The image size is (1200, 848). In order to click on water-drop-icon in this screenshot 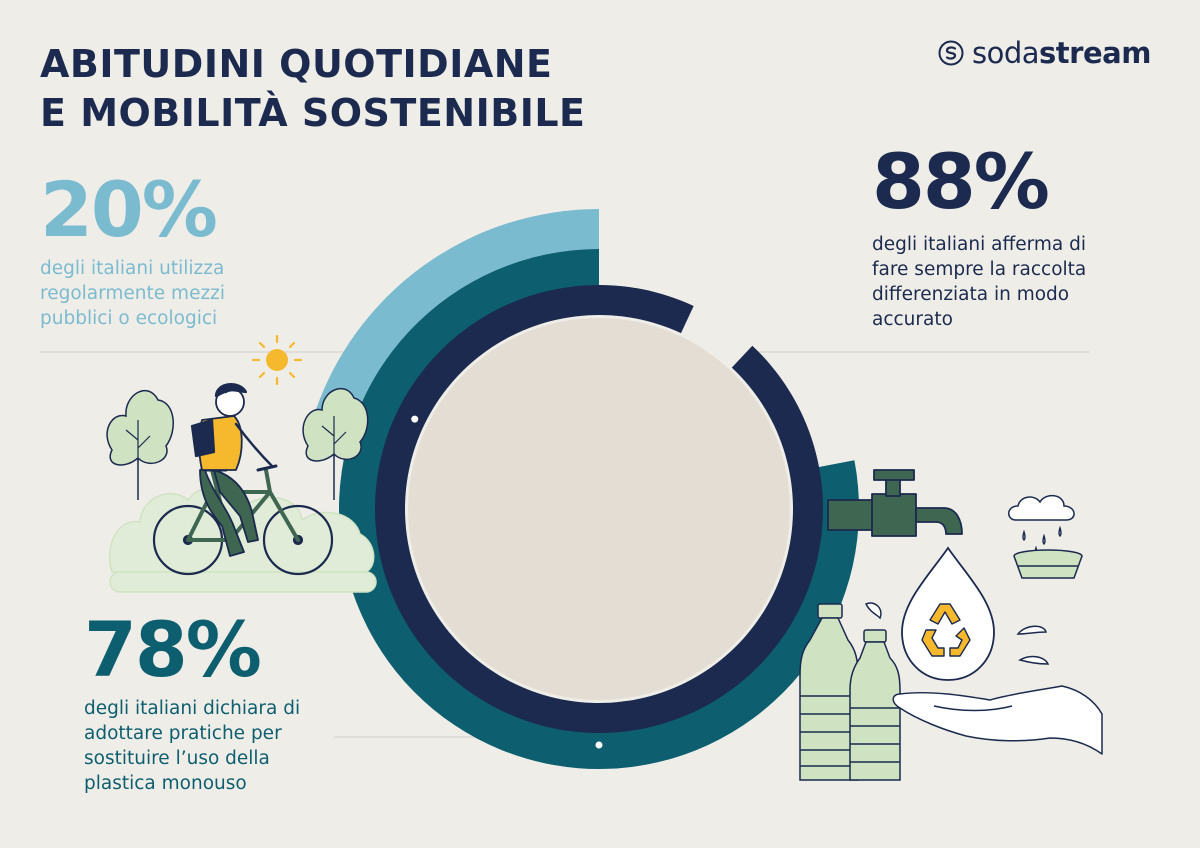, I will do `click(948, 613)`.